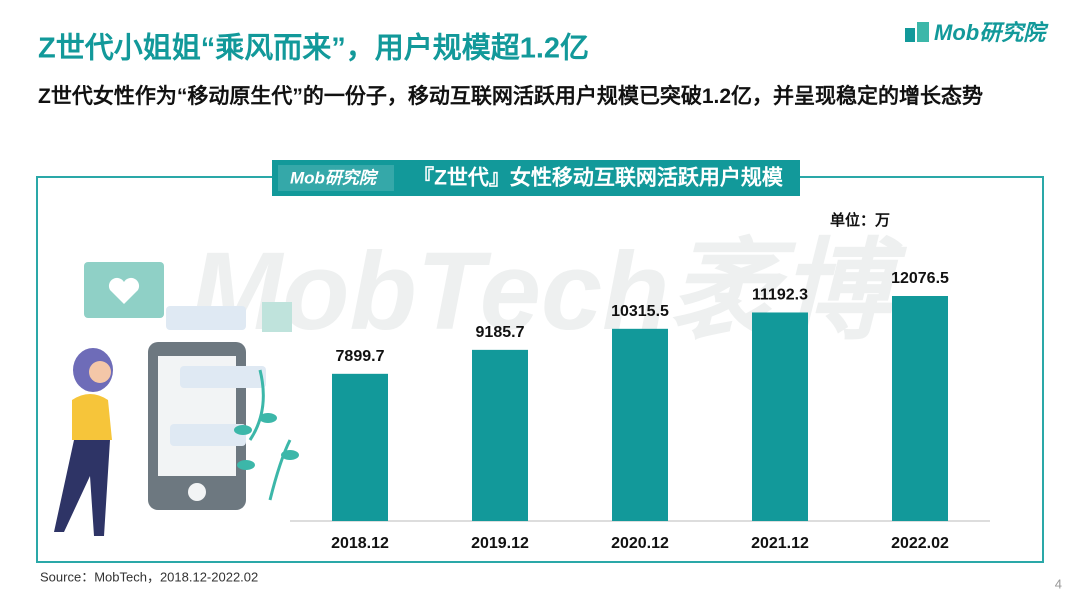  I want to click on x-tick-label: 2018.12, so click(360, 543).